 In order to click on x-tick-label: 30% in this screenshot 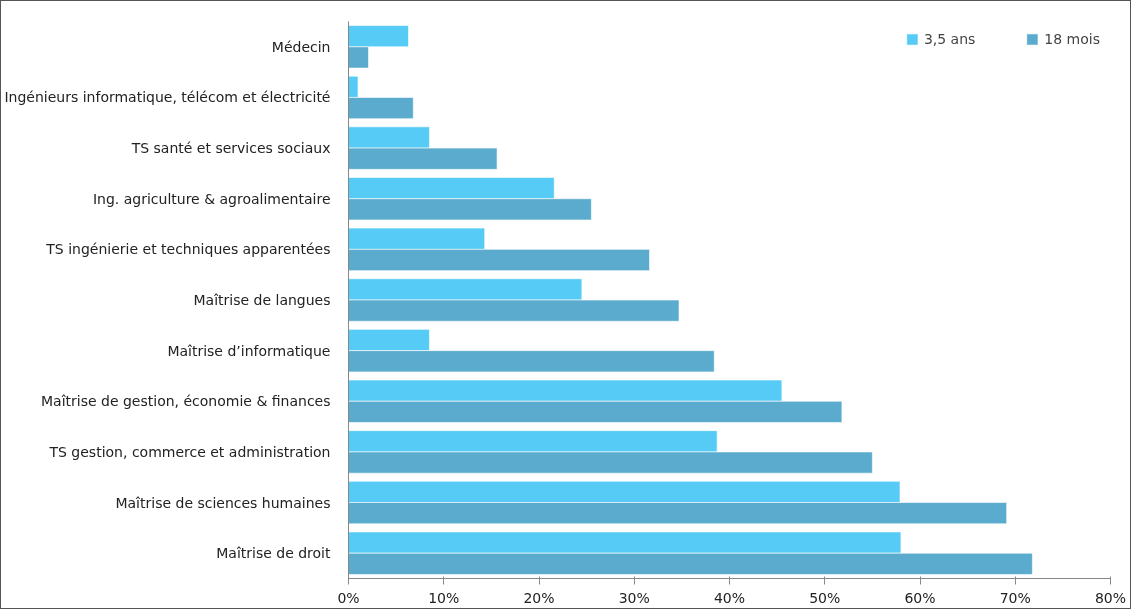, I will do `click(634, 597)`.